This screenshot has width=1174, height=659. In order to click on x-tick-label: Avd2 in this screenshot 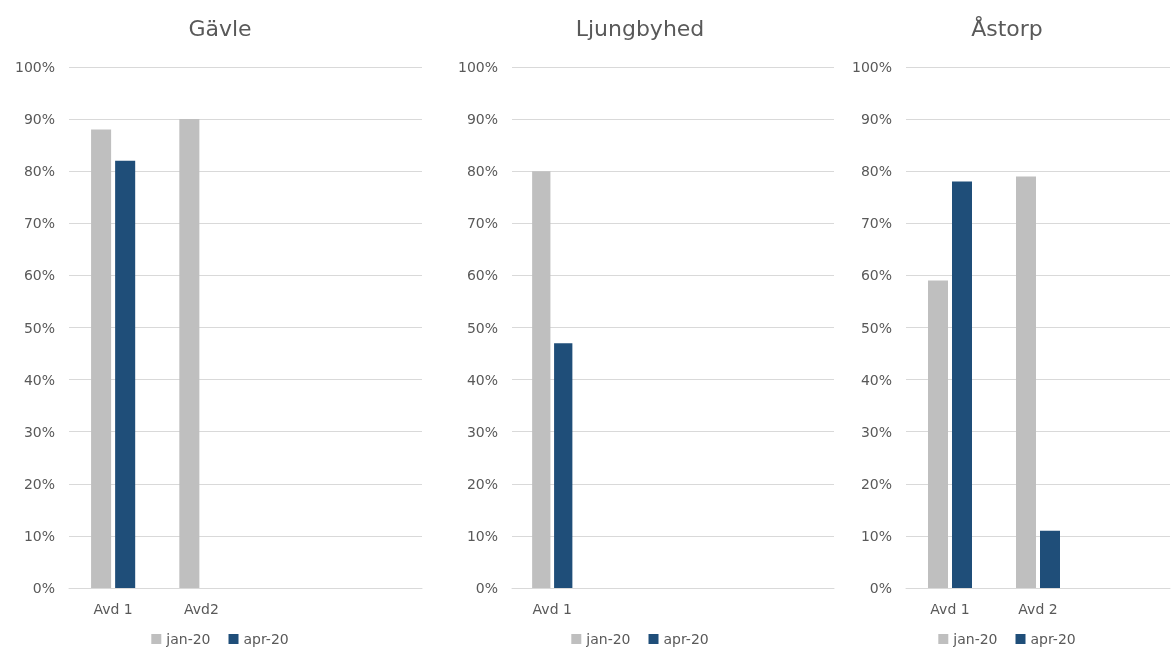, I will do `click(201, 609)`.